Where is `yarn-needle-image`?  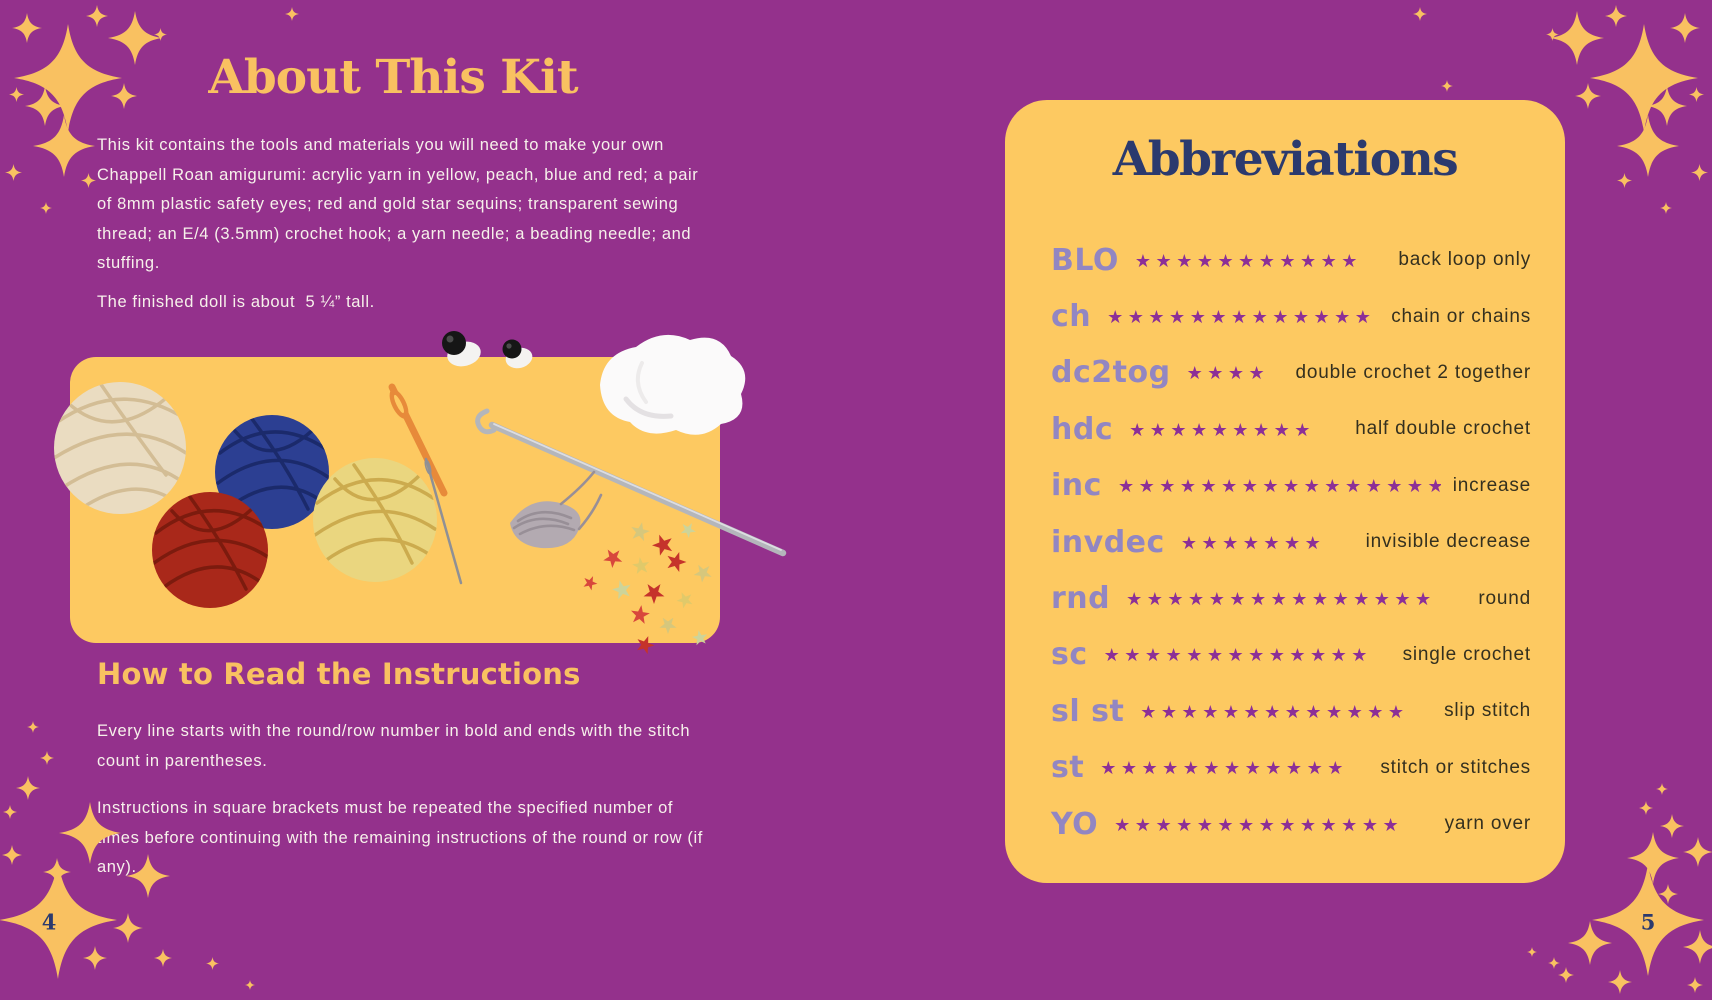 yarn-needle-image is located at coordinates (418, 440).